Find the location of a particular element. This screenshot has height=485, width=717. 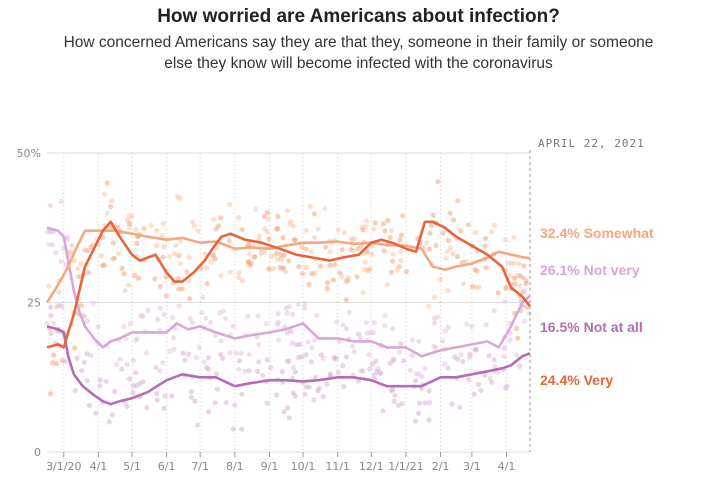

x-tick-label: 11/1 is located at coordinates (337, 466).